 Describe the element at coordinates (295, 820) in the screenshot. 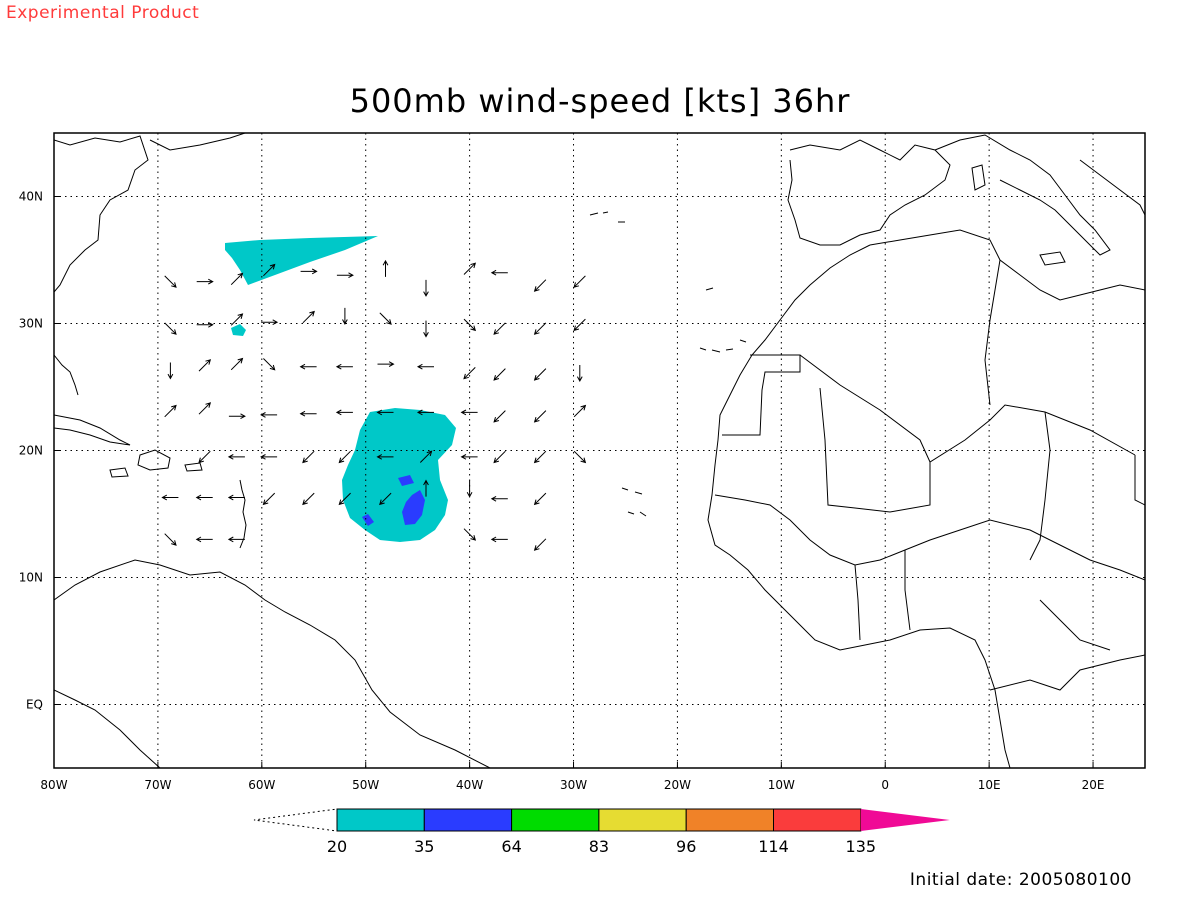

I see `colorbar-under-triangle` at that location.